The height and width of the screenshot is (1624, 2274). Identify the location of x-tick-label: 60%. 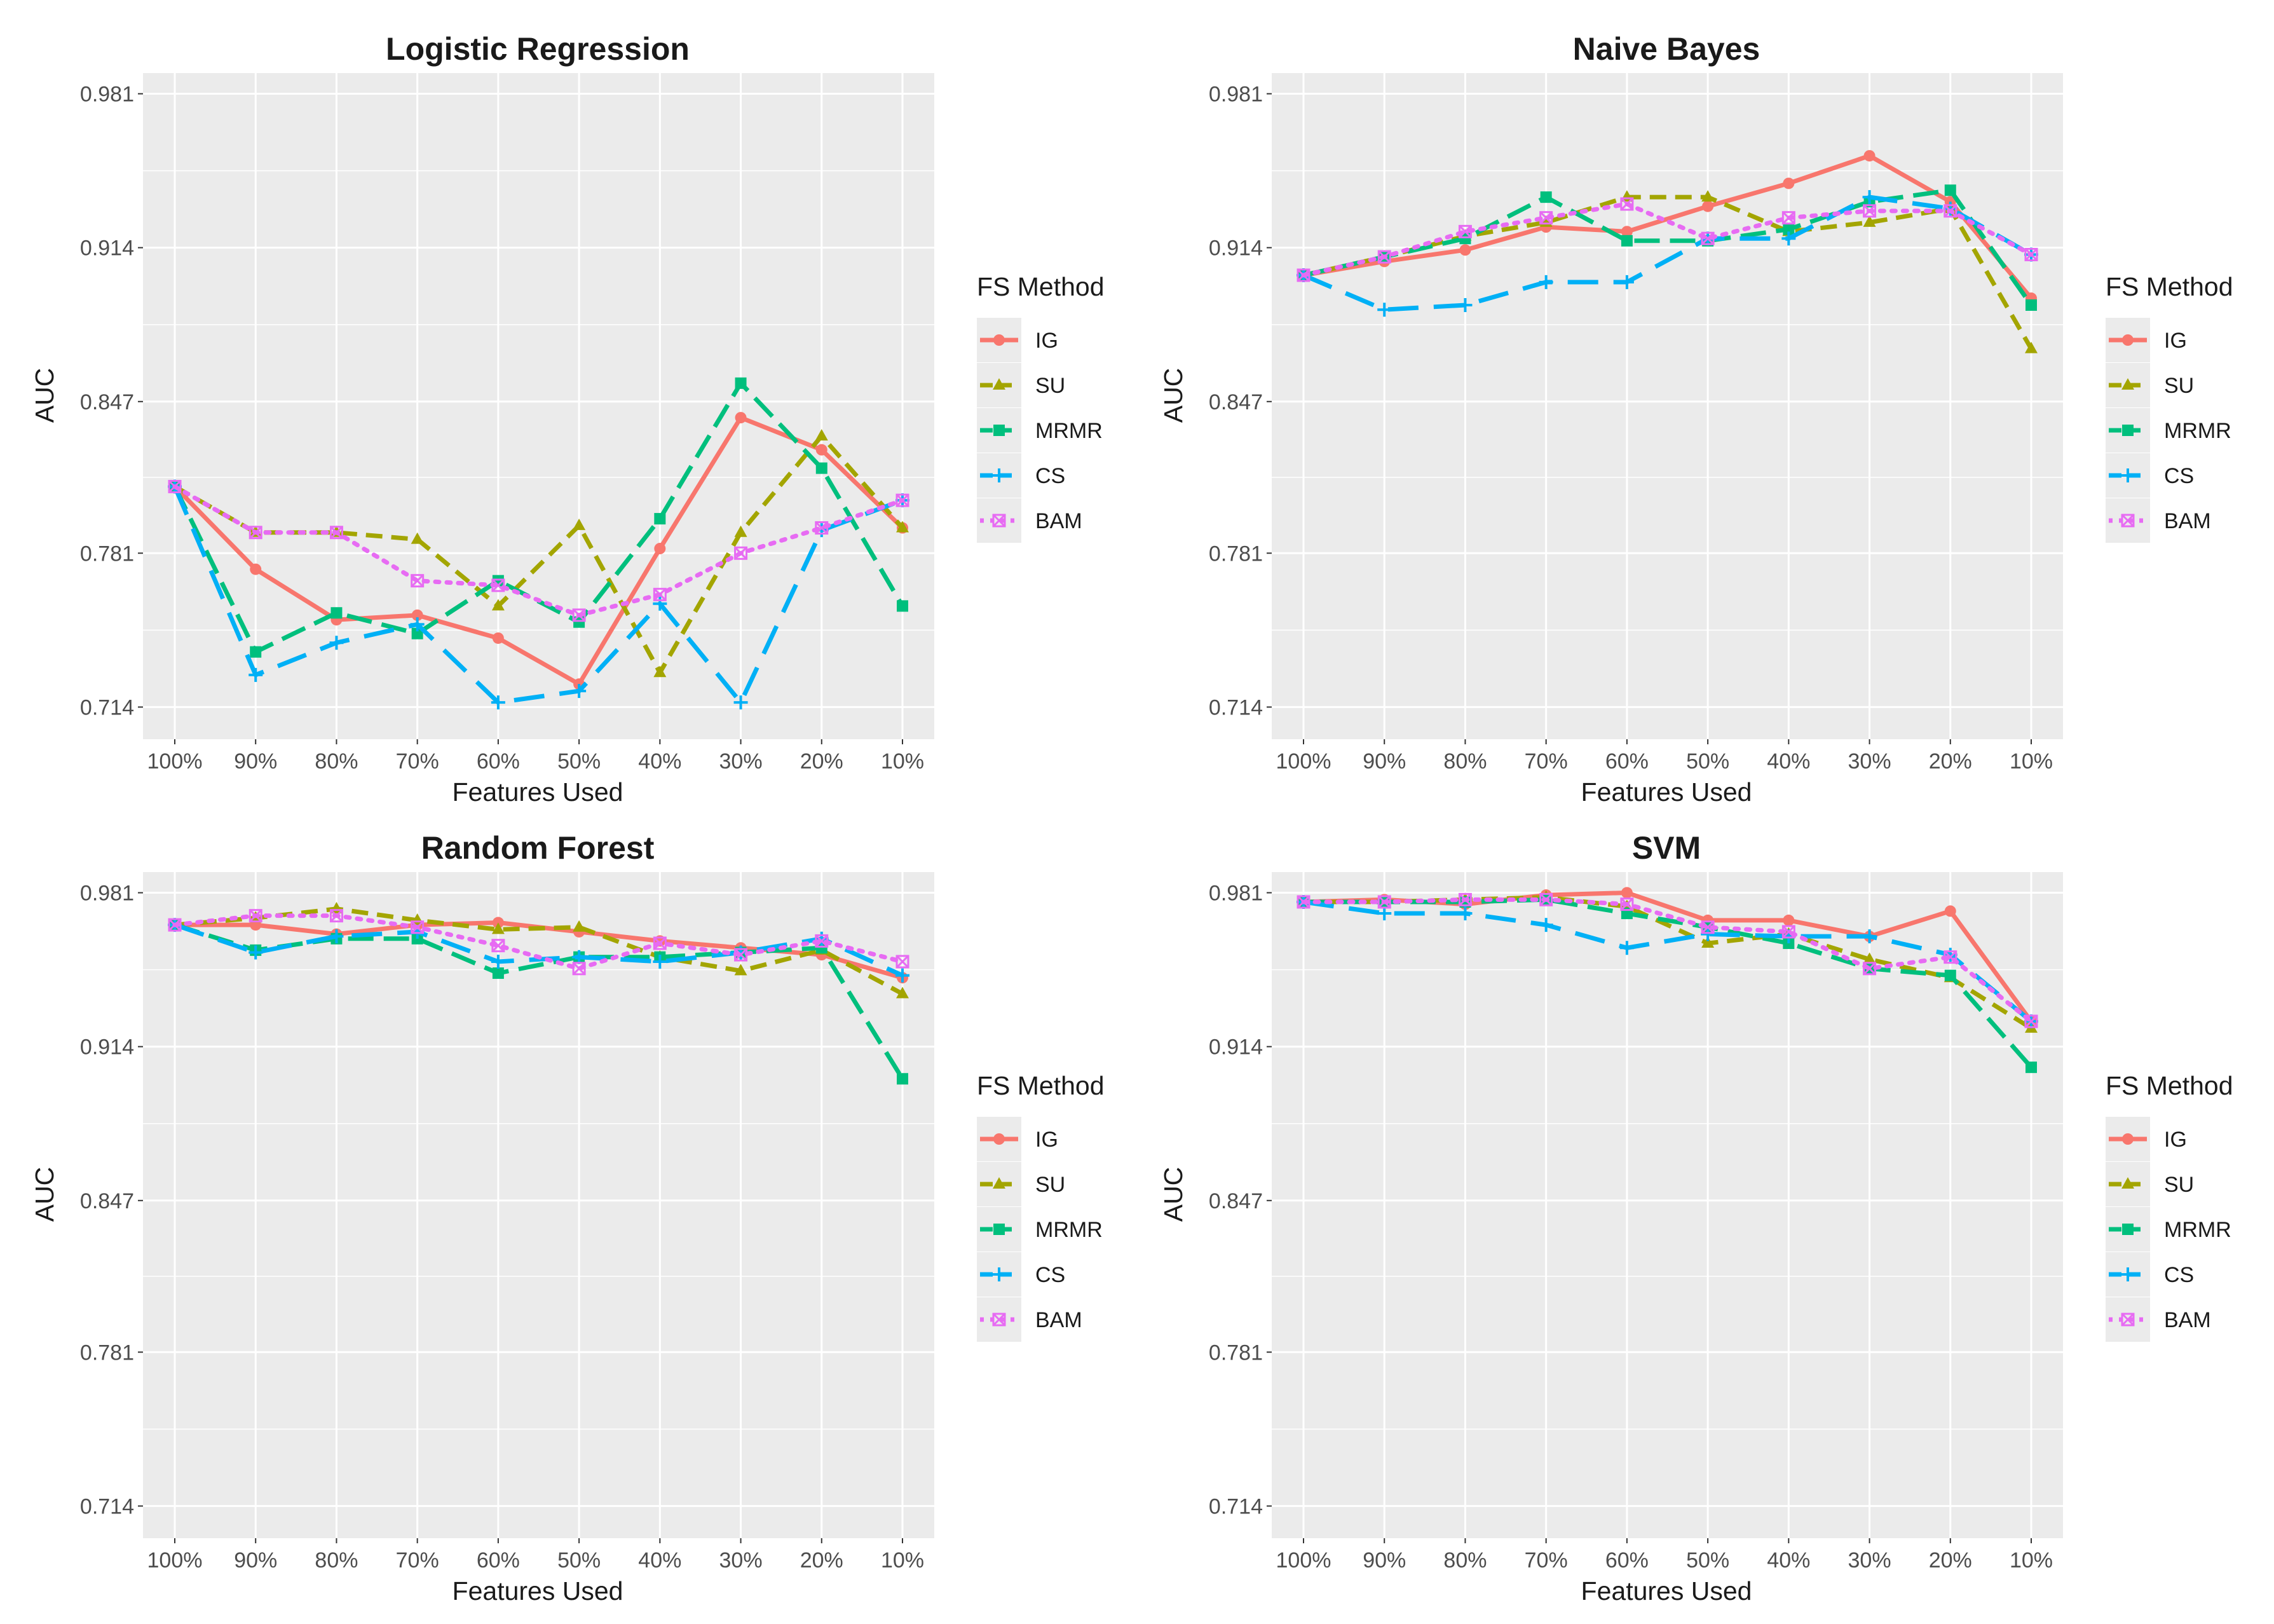
(498, 761).